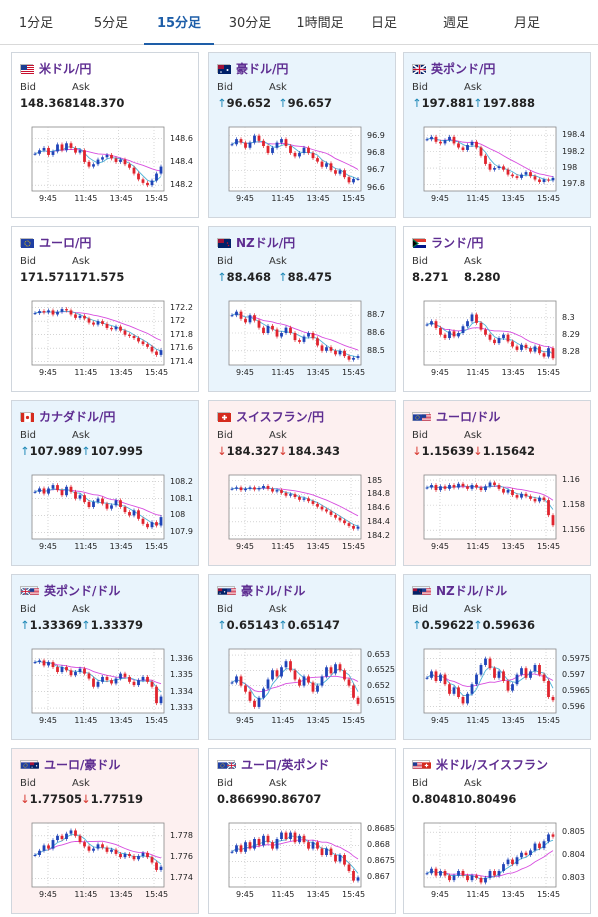 The image size is (598, 917). I want to click on pair-header: NZドル/円, so click(256, 242).